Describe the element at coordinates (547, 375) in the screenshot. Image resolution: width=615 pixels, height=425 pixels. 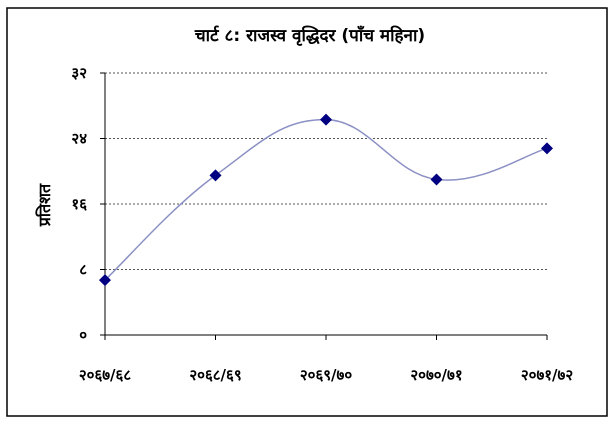
I see `x-tick-label: २०७१/७२` at that location.